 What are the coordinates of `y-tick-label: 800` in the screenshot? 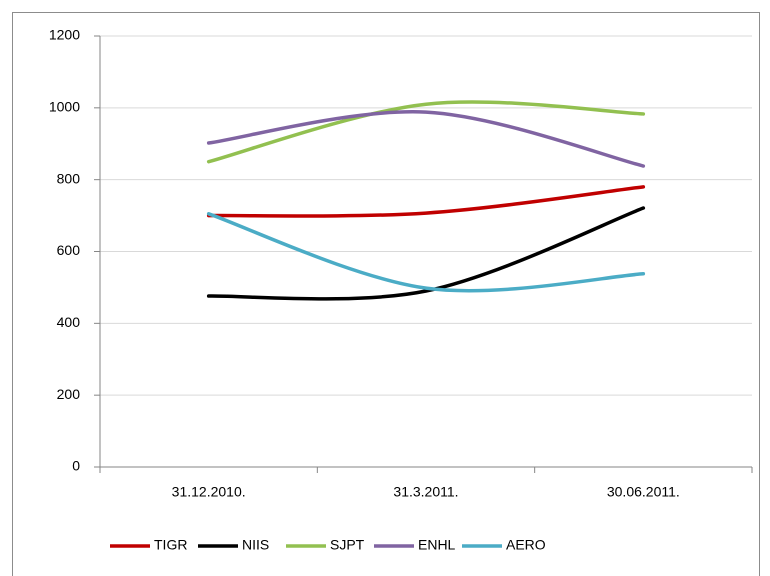 It's located at (69, 178).